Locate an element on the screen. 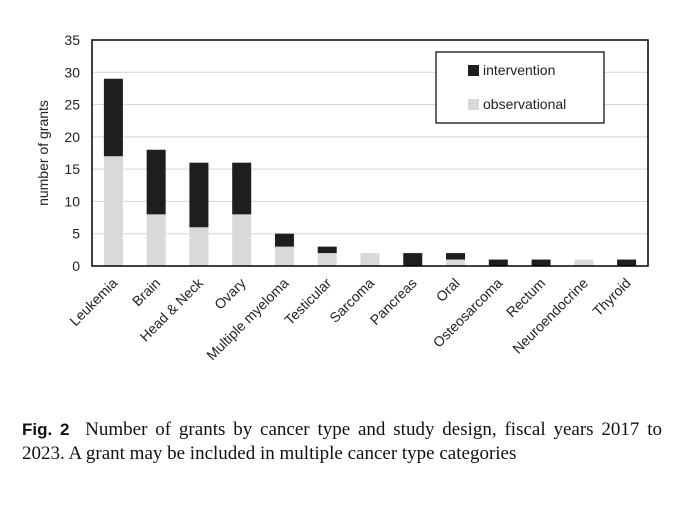 The height and width of the screenshot is (512, 686). y-tick-label: 5 is located at coordinates (76, 234).